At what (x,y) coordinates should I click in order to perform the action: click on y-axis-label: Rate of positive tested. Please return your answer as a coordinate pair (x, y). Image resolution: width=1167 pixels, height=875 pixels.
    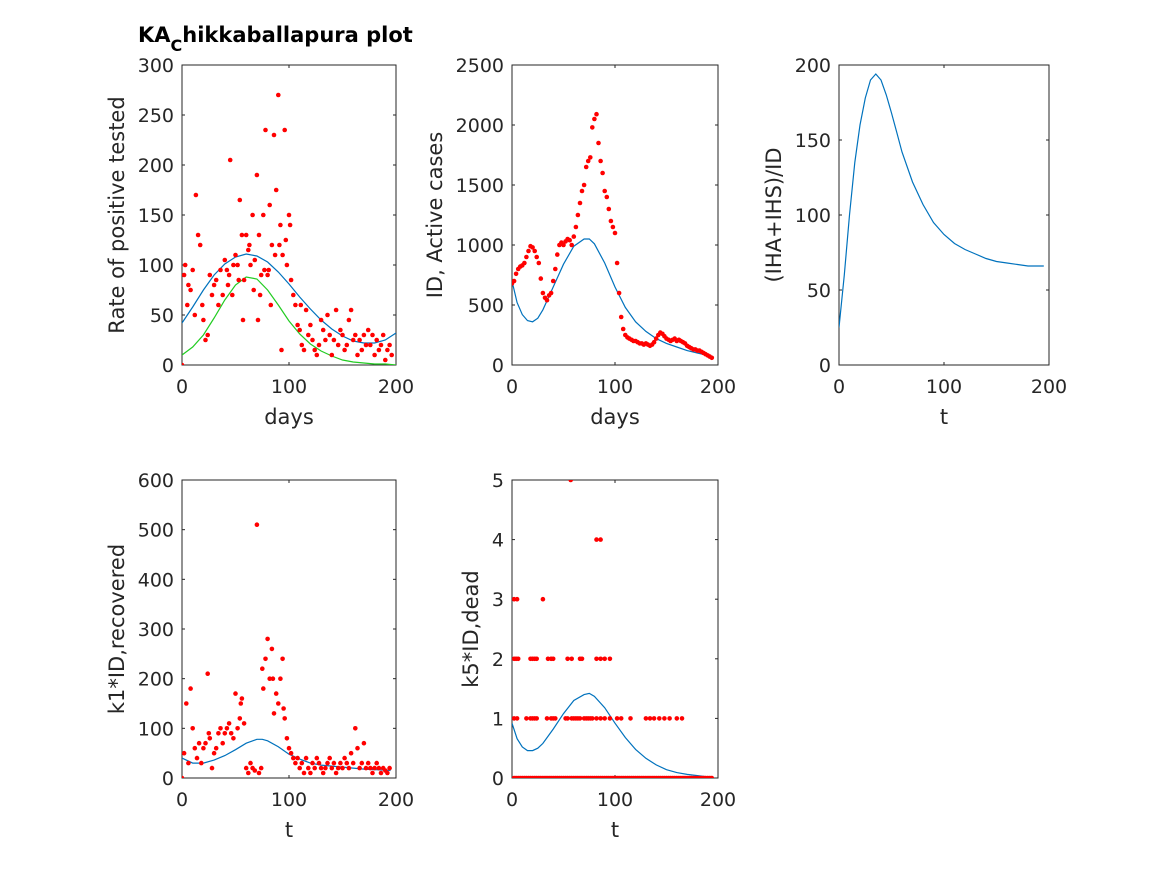
    Looking at the image, I should click on (117, 214).